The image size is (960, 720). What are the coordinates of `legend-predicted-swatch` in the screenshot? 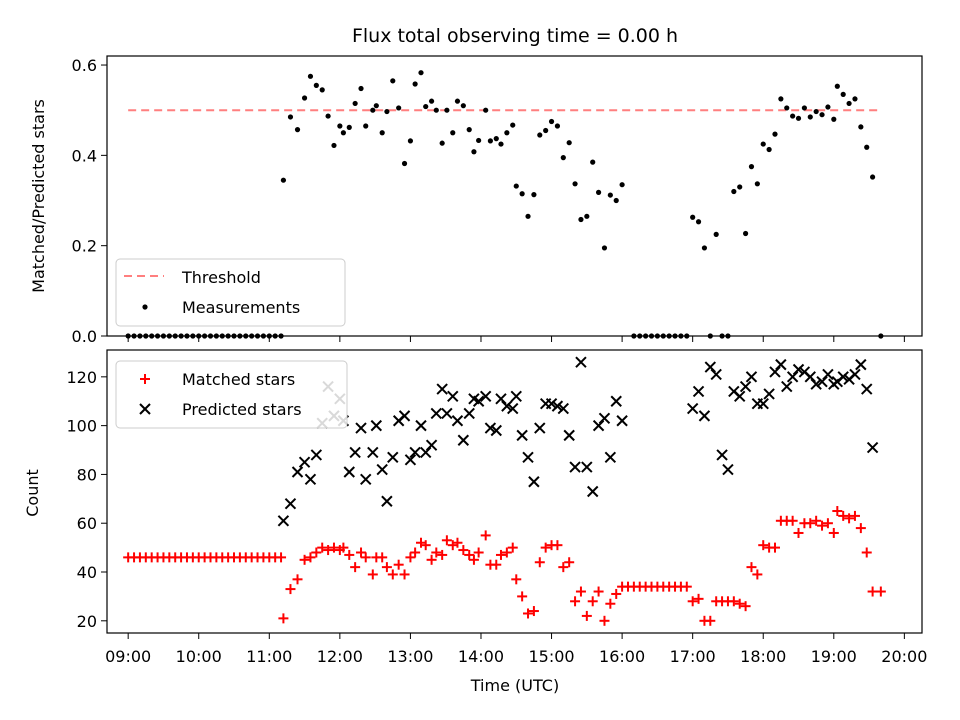 It's located at (145, 409).